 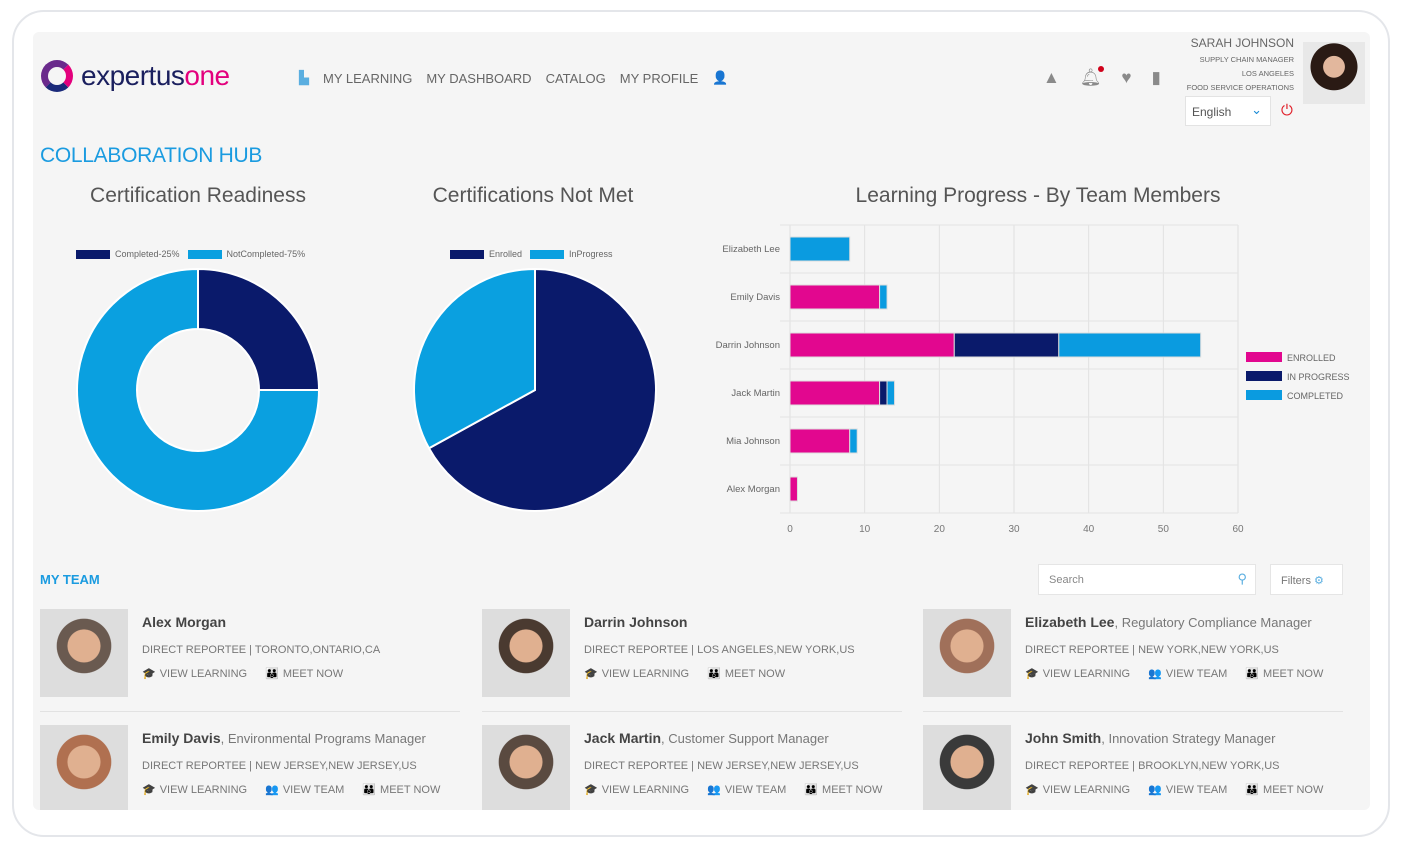 I want to click on member-info: DIRECT REPORTEE | TORONTO,ONTARIO,CA, so click(x=261, y=650).